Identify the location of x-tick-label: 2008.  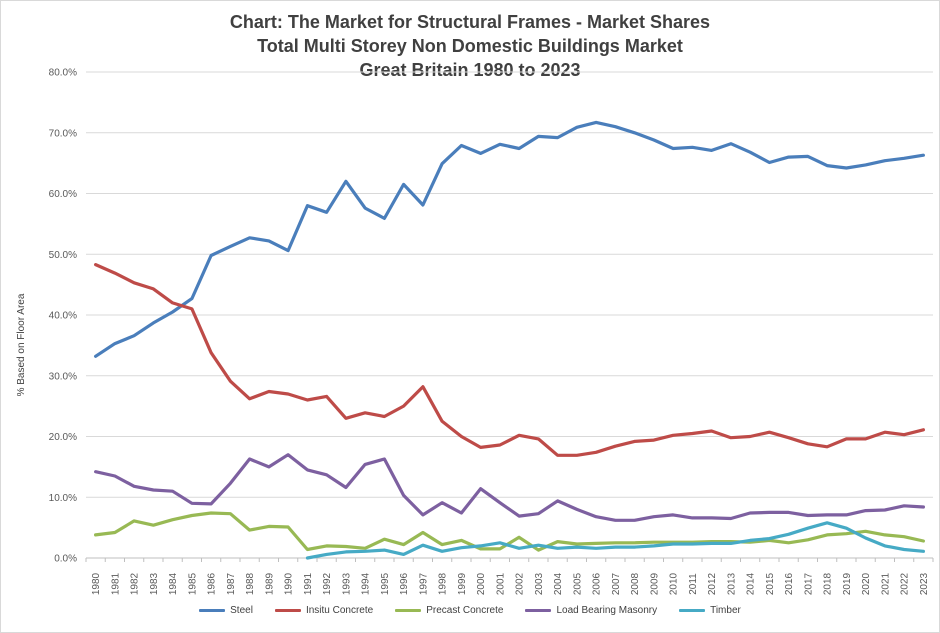
(635, 583).